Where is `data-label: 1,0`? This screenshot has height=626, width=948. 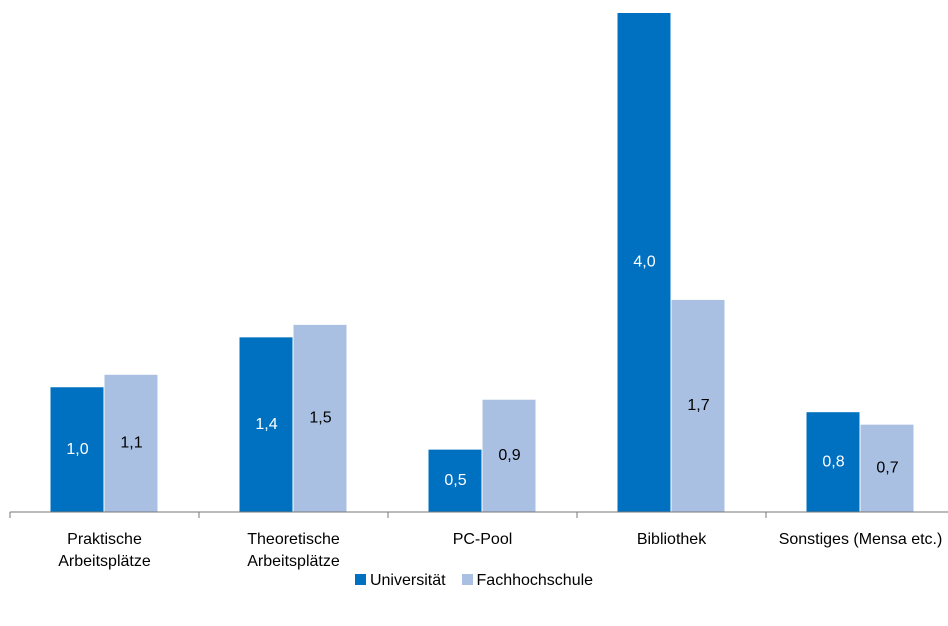 data-label: 1,0 is located at coordinates (77, 449).